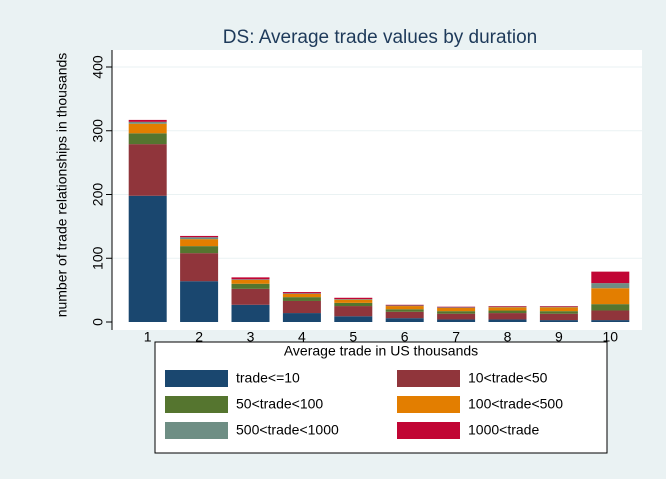 The height and width of the screenshot is (479, 666). Describe the element at coordinates (380, 37) in the screenshot. I see `chart-title: DS: Average trade values by duration` at that location.